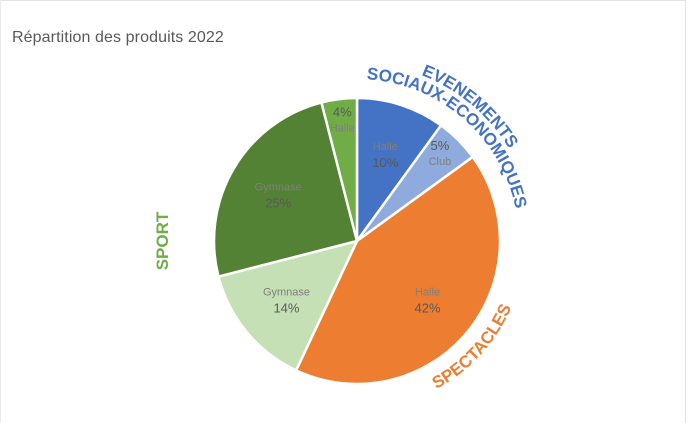  What do you see at coordinates (427, 292) in the screenshot?
I see `slice-category-label-2: Halle` at bounding box center [427, 292].